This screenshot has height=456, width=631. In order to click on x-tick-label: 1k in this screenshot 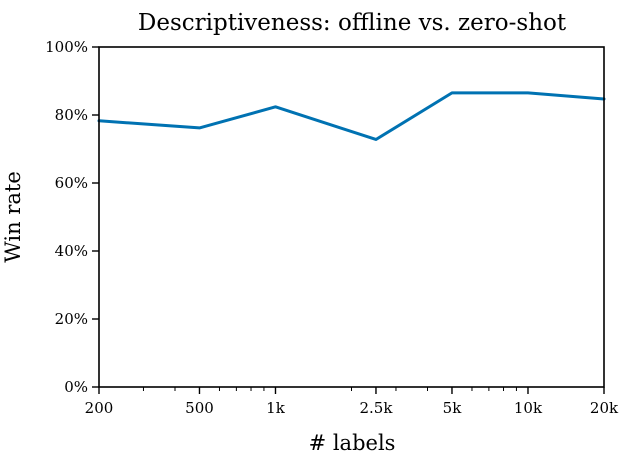, I will do `click(276, 408)`.